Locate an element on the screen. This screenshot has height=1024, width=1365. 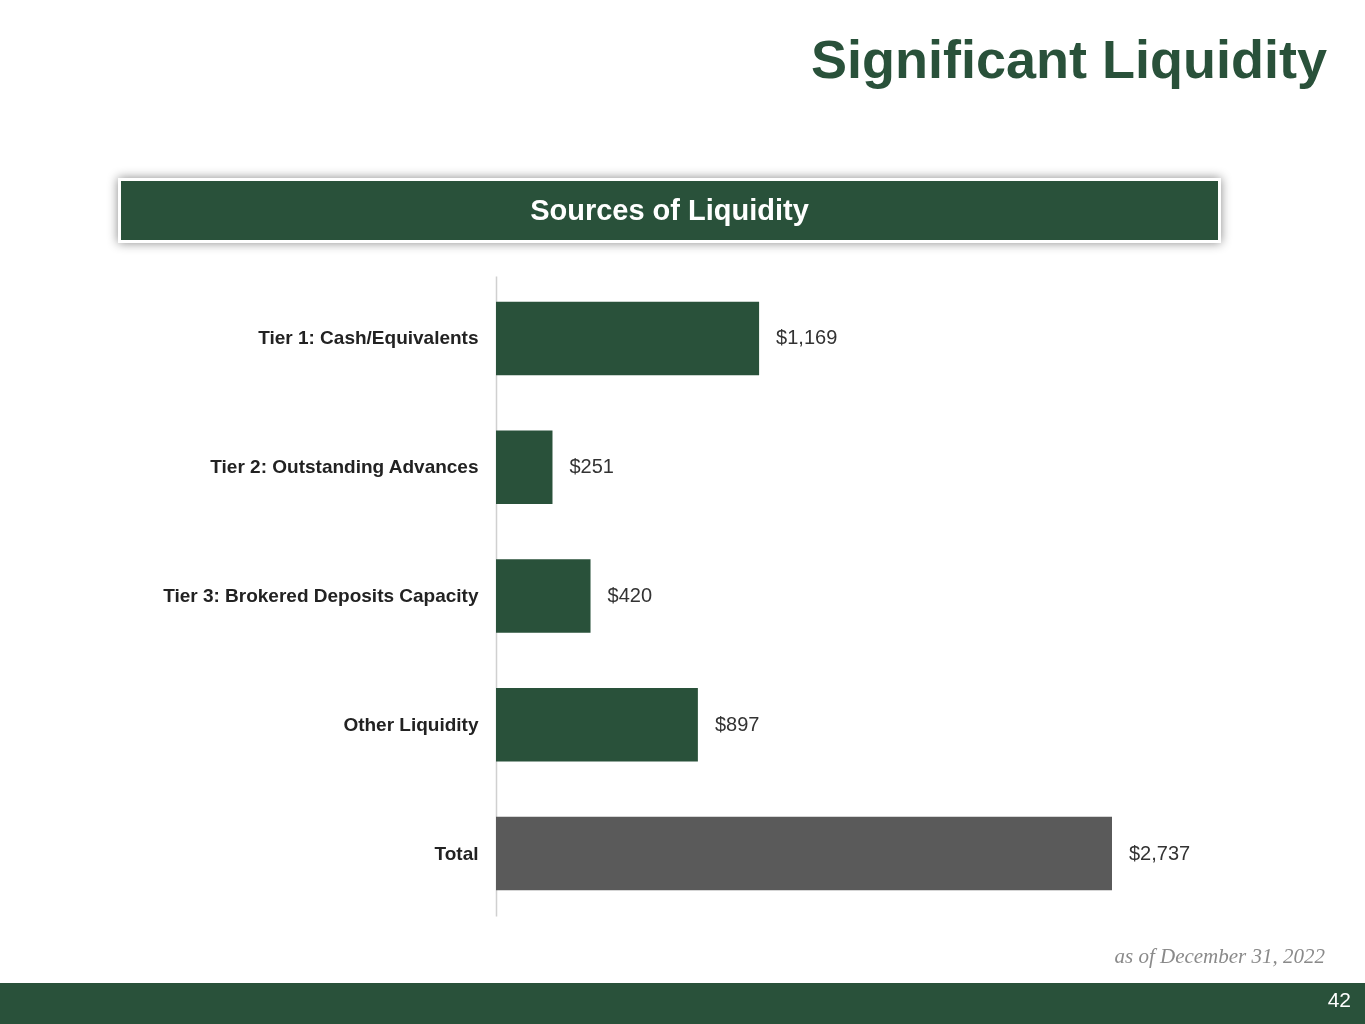
y-tick-label: Tier 3: Brokered Deposits Capacity is located at coordinates (321, 595).